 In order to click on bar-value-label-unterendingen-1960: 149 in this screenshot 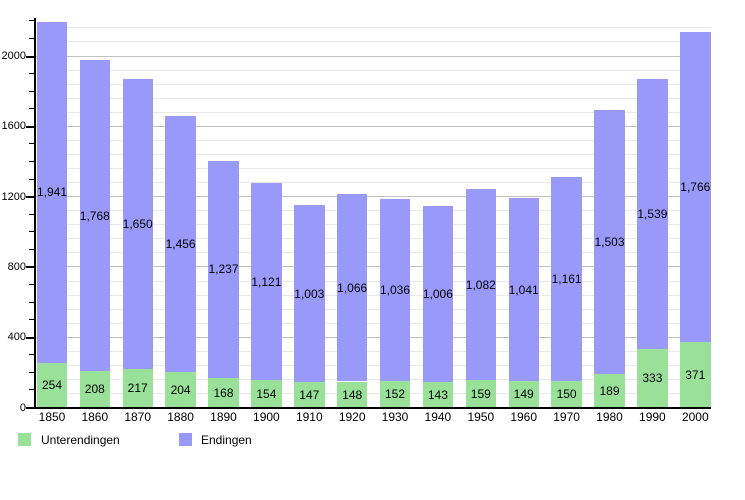, I will do `click(523, 394)`.